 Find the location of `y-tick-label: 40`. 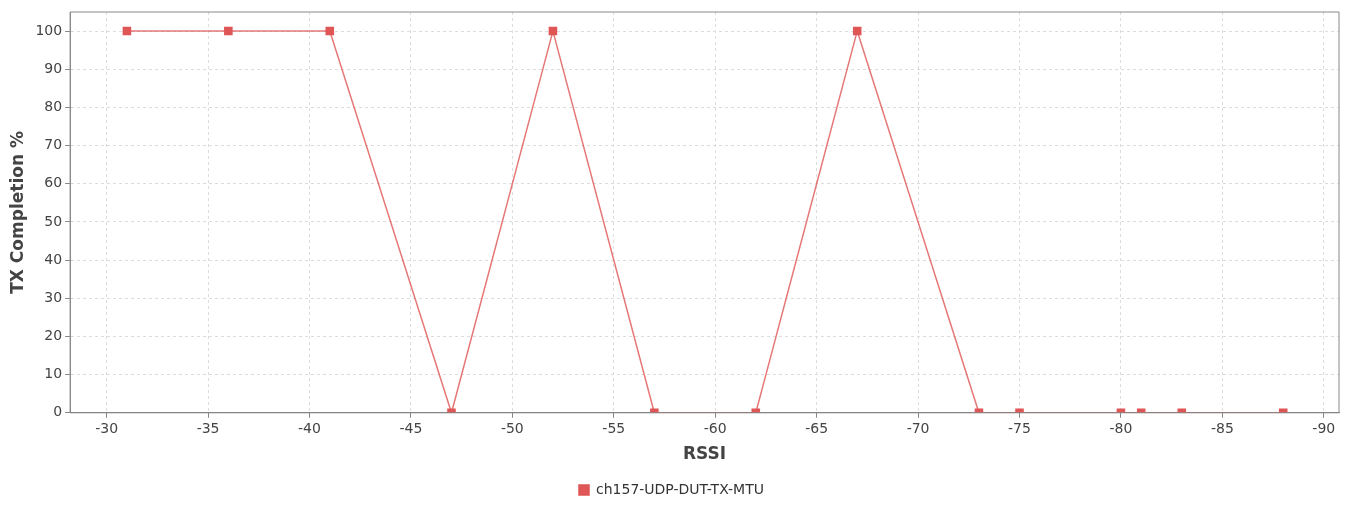

y-tick-label: 40 is located at coordinates (53, 258).